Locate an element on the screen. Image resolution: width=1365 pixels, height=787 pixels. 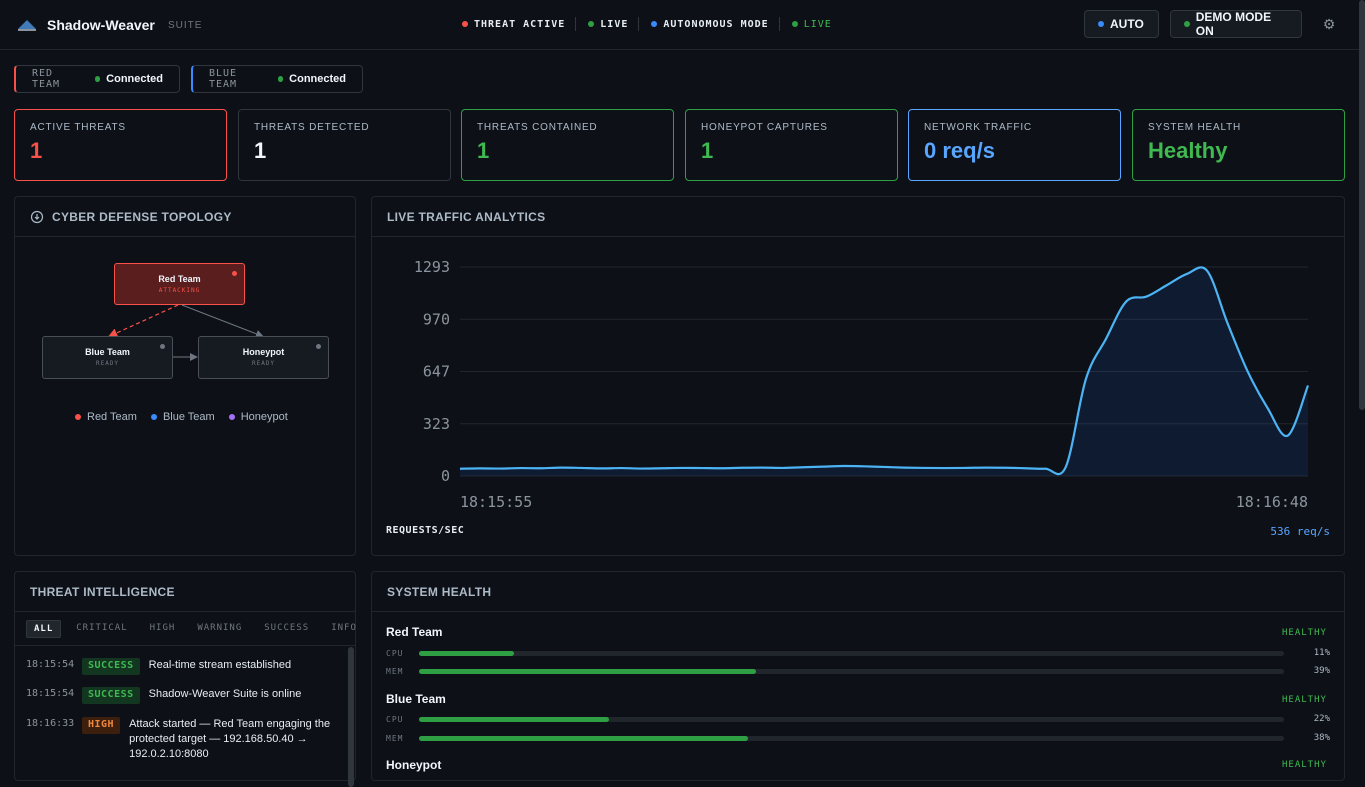
filter-all: ALL is located at coordinates (44, 629).